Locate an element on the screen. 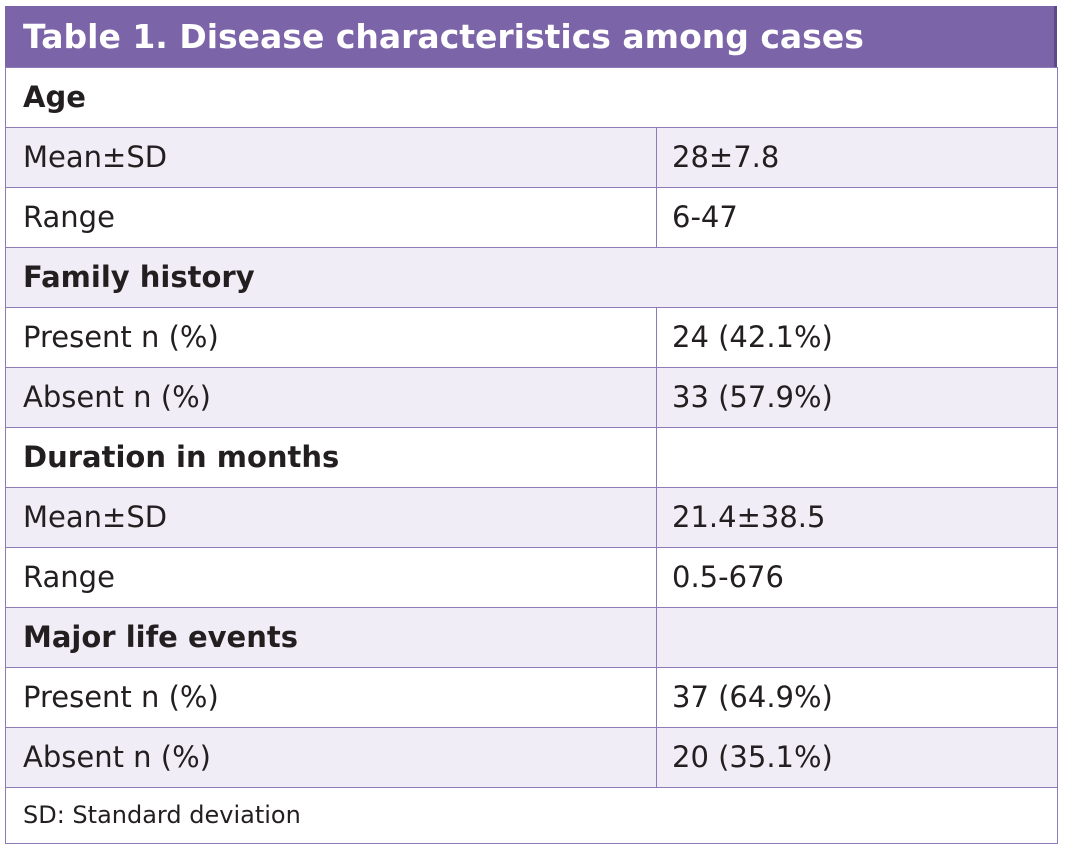  table-row: Range 6-47 is located at coordinates (531, 217).